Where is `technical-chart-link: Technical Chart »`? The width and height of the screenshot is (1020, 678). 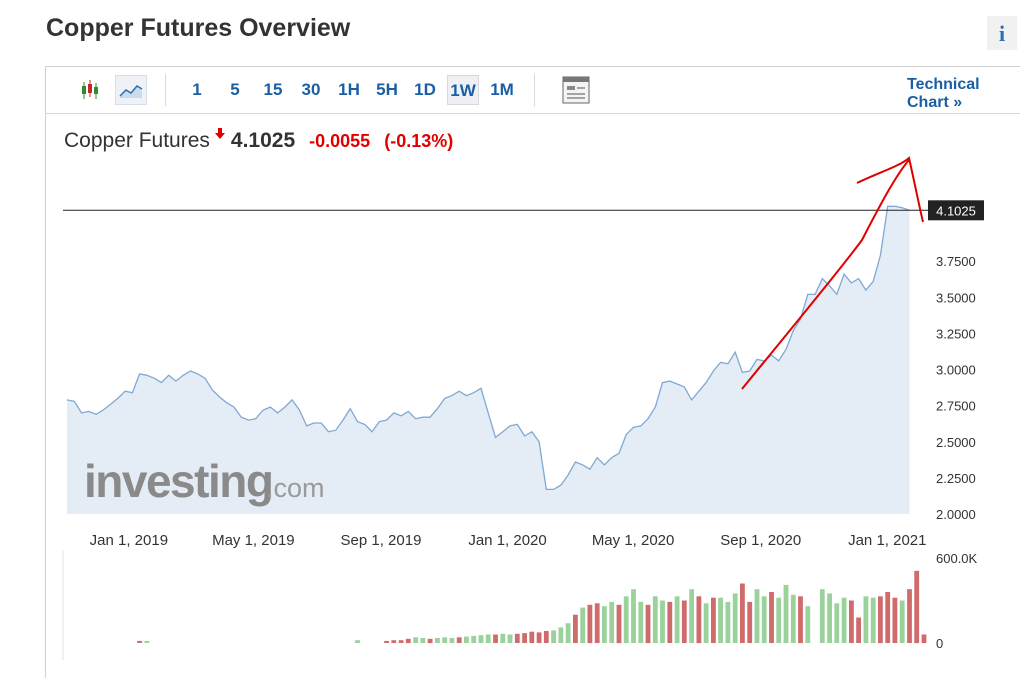
technical-chart-link: Technical Chart » is located at coordinates (943, 93).